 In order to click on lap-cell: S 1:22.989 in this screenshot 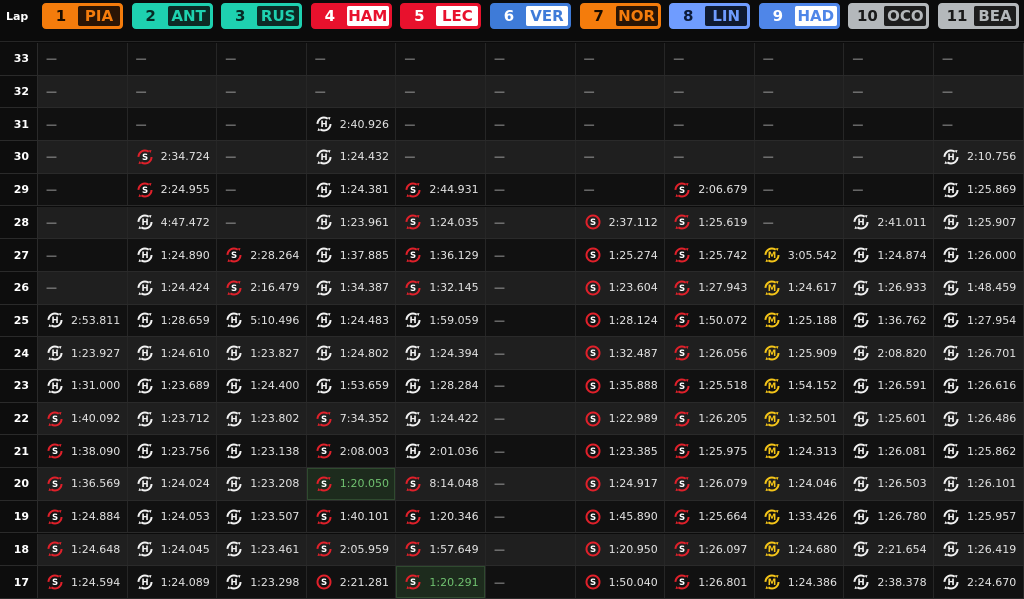, I will do `click(621, 418)`.